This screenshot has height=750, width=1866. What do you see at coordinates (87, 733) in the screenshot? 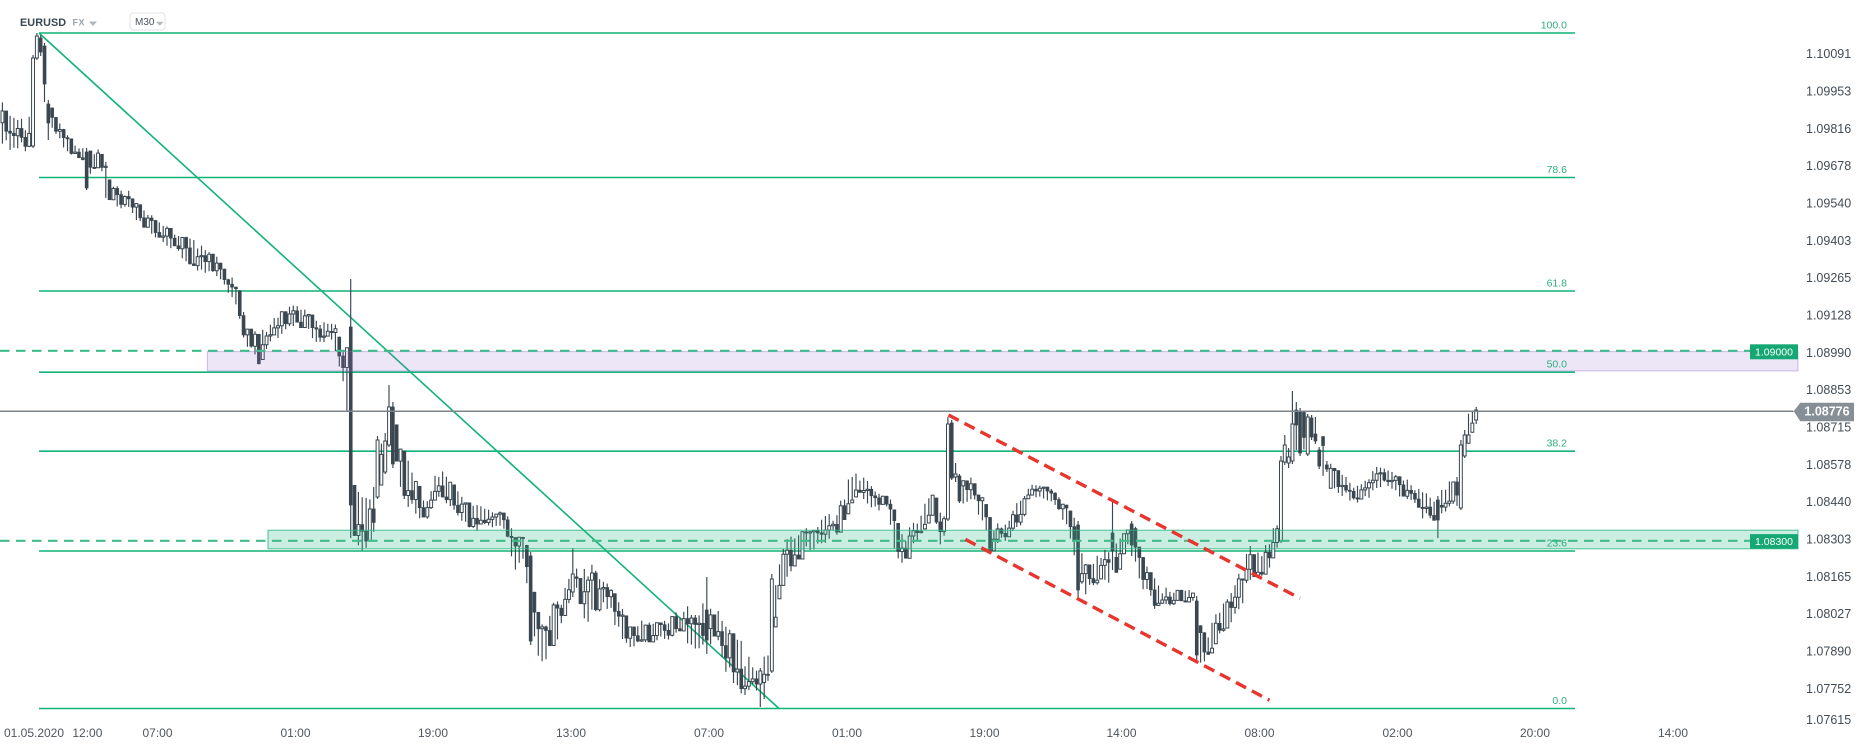
I see `svg-text: 12:00` at bounding box center [87, 733].